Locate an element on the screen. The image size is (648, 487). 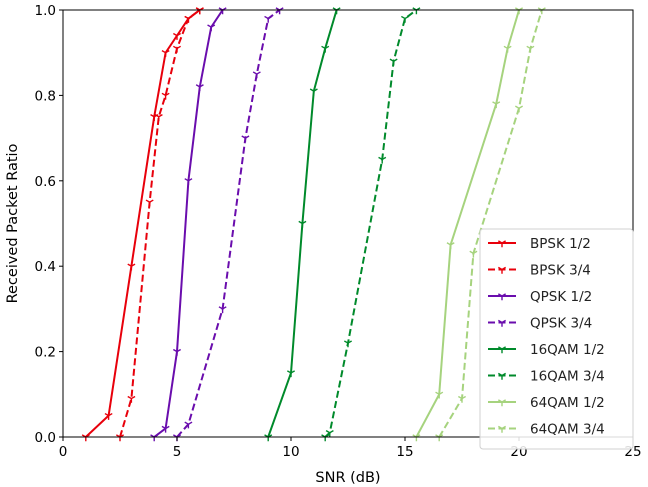
legend-item: 16QAM 3/4 is located at coordinates (546, 377).